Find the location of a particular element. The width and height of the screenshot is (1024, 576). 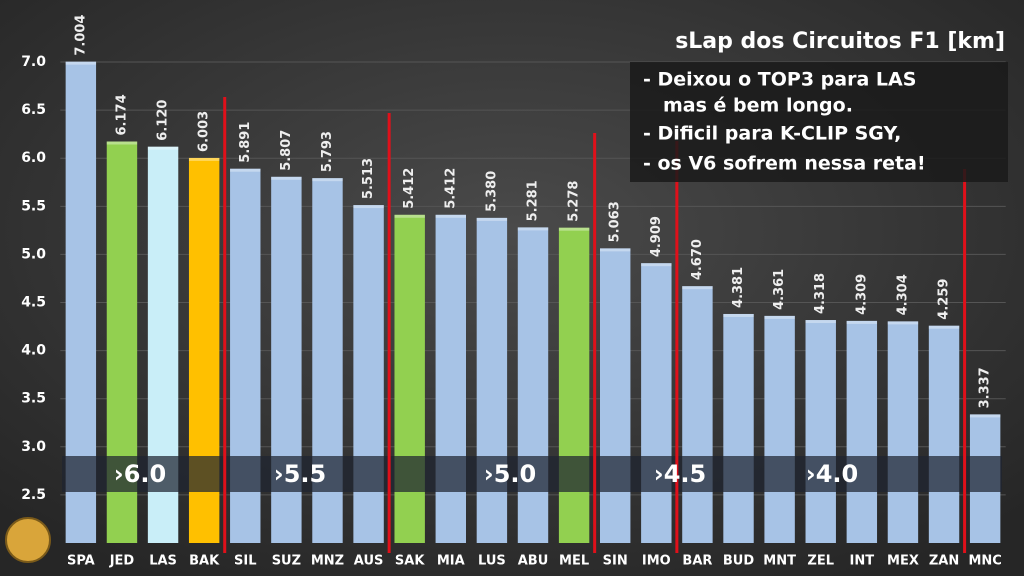

x-tick-label: INT is located at coordinates (862, 561).